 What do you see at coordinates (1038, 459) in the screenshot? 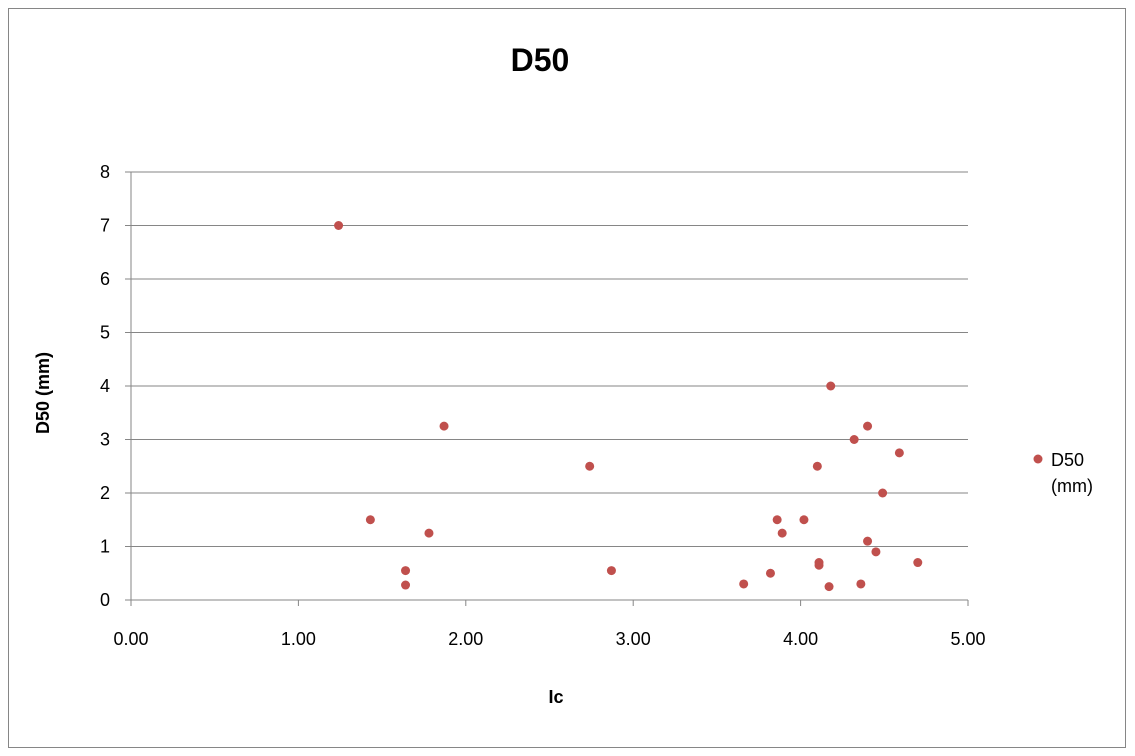
I see `legend-marker` at bounding box center [1038, 459].